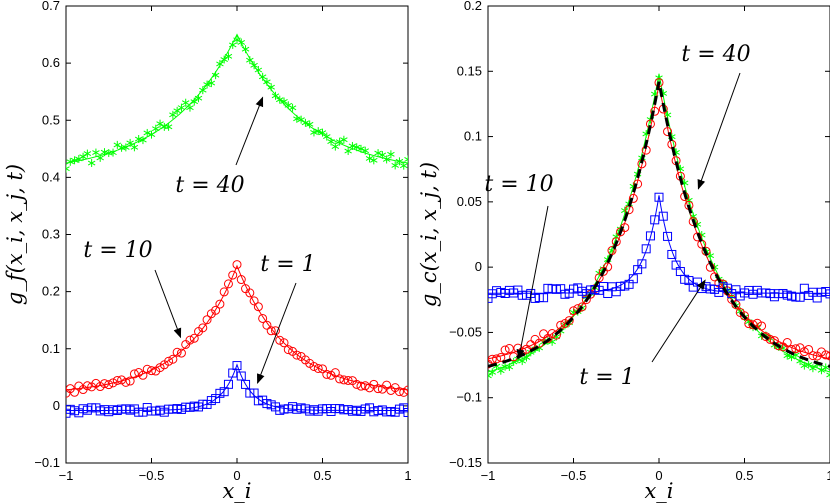 The image size is (830, 503). What do you see at coordinates (473, 6) in the screenshot?
I see `y-tick-label: 0.2` at bounding box center [473, 6].